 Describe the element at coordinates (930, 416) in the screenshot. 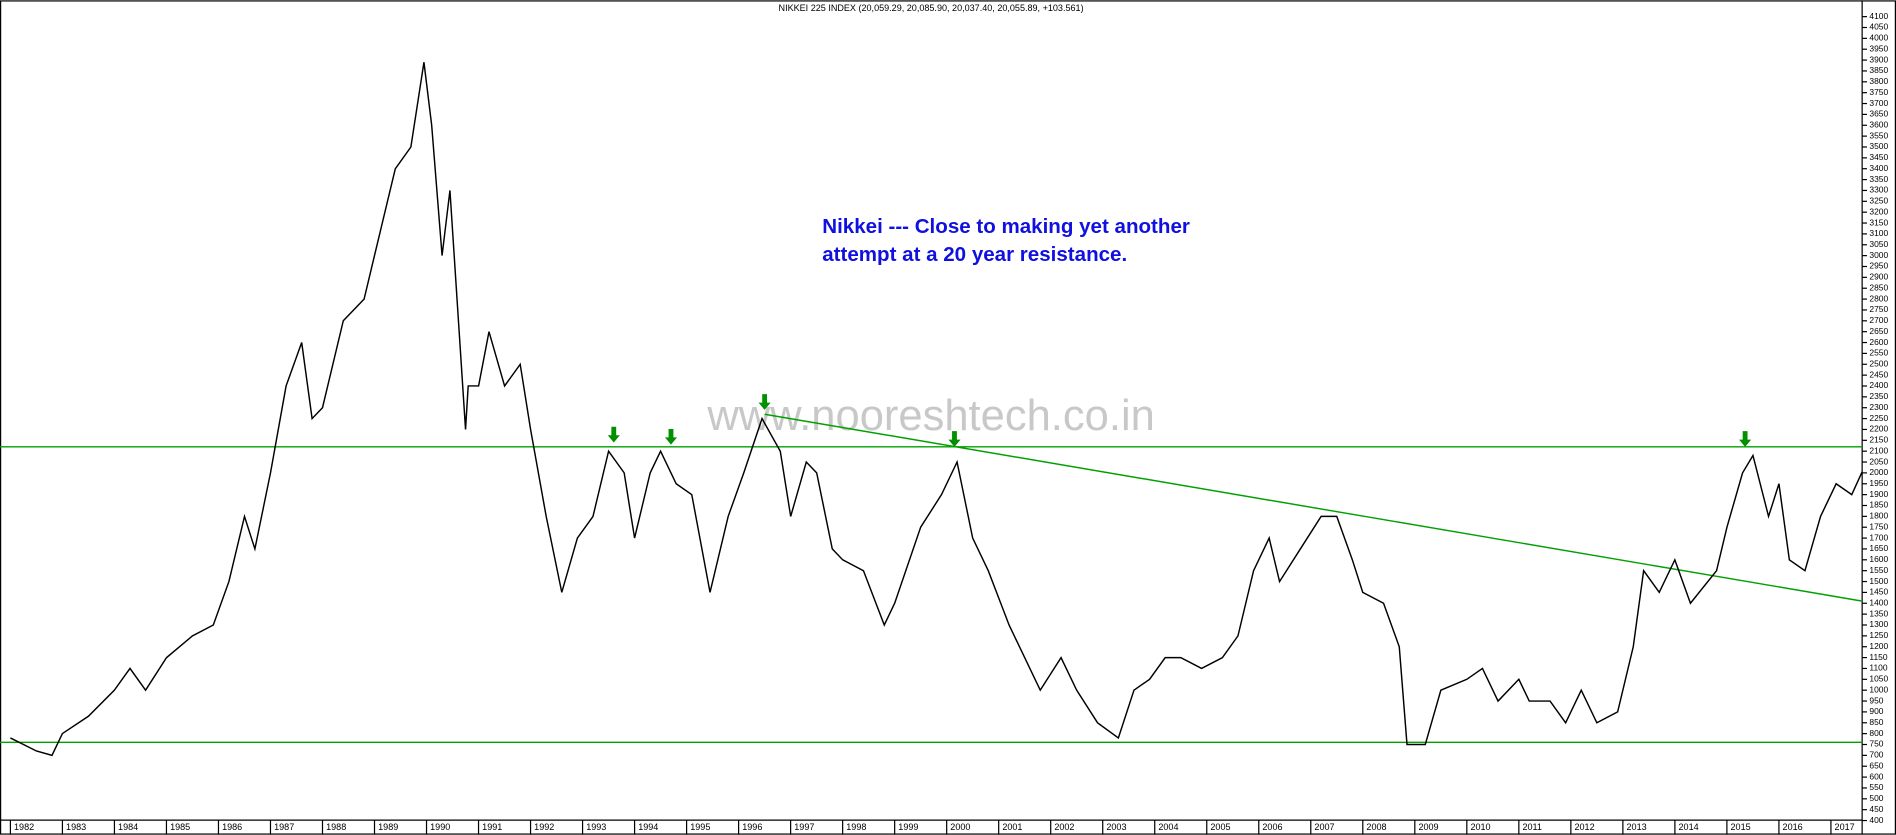

I see `watermark: www.nooreshtech.co.in` at that location.